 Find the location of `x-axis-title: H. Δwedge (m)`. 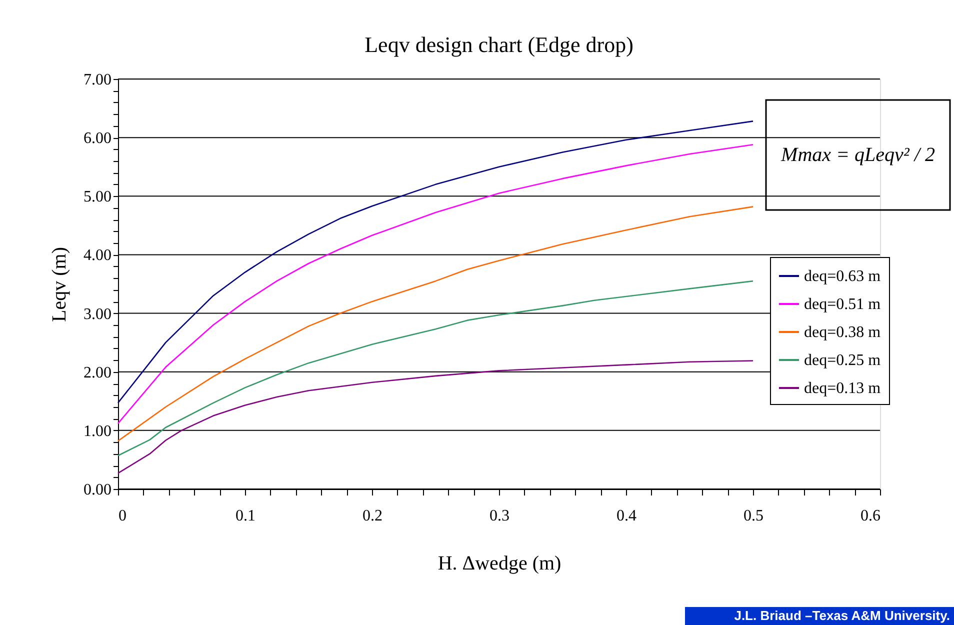

x-axis-title: H. Δwedge (m) is located at coordinates (500, 563).